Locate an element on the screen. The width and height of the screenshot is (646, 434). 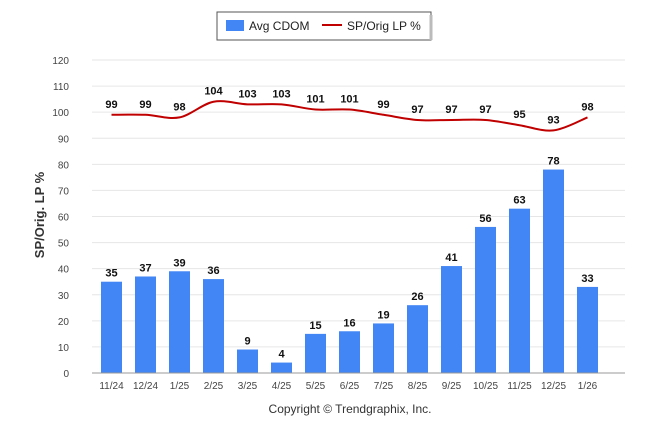
bar-data-label: 41 is located at coordinates (451, 258).